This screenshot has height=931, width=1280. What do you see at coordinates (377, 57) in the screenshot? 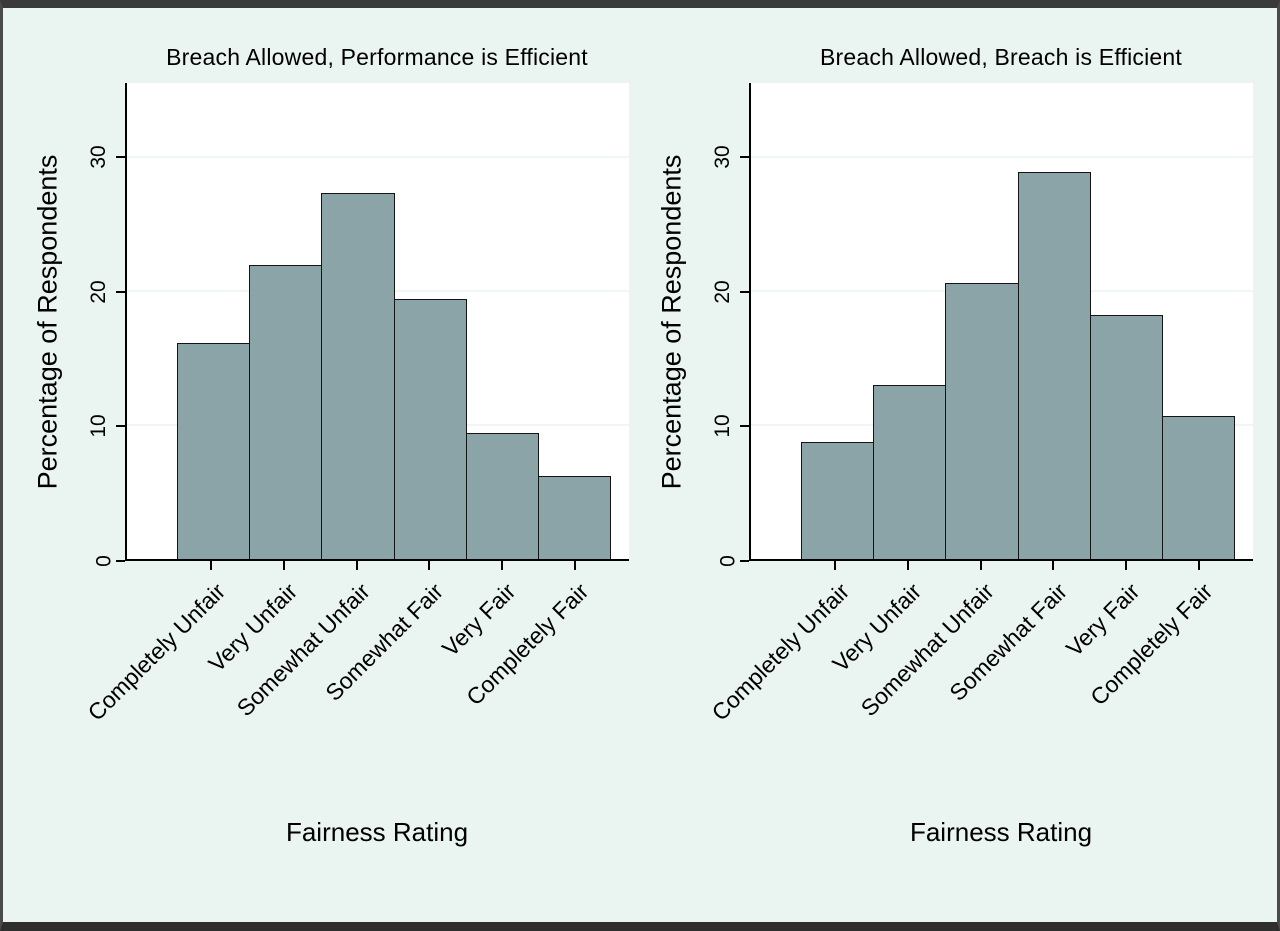
I see `chart-title: Breach Allowed, Performance is Efficient` at bounding box center [377, 57].